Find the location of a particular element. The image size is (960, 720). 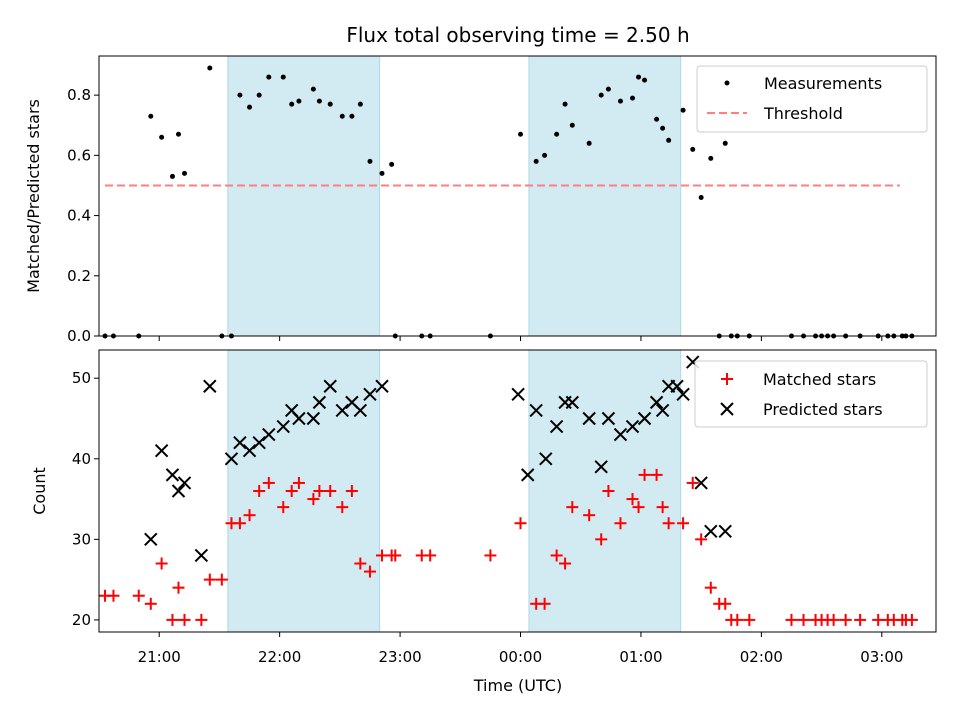

x-tick-label: 22:00 is located at coordinates (279, 657).